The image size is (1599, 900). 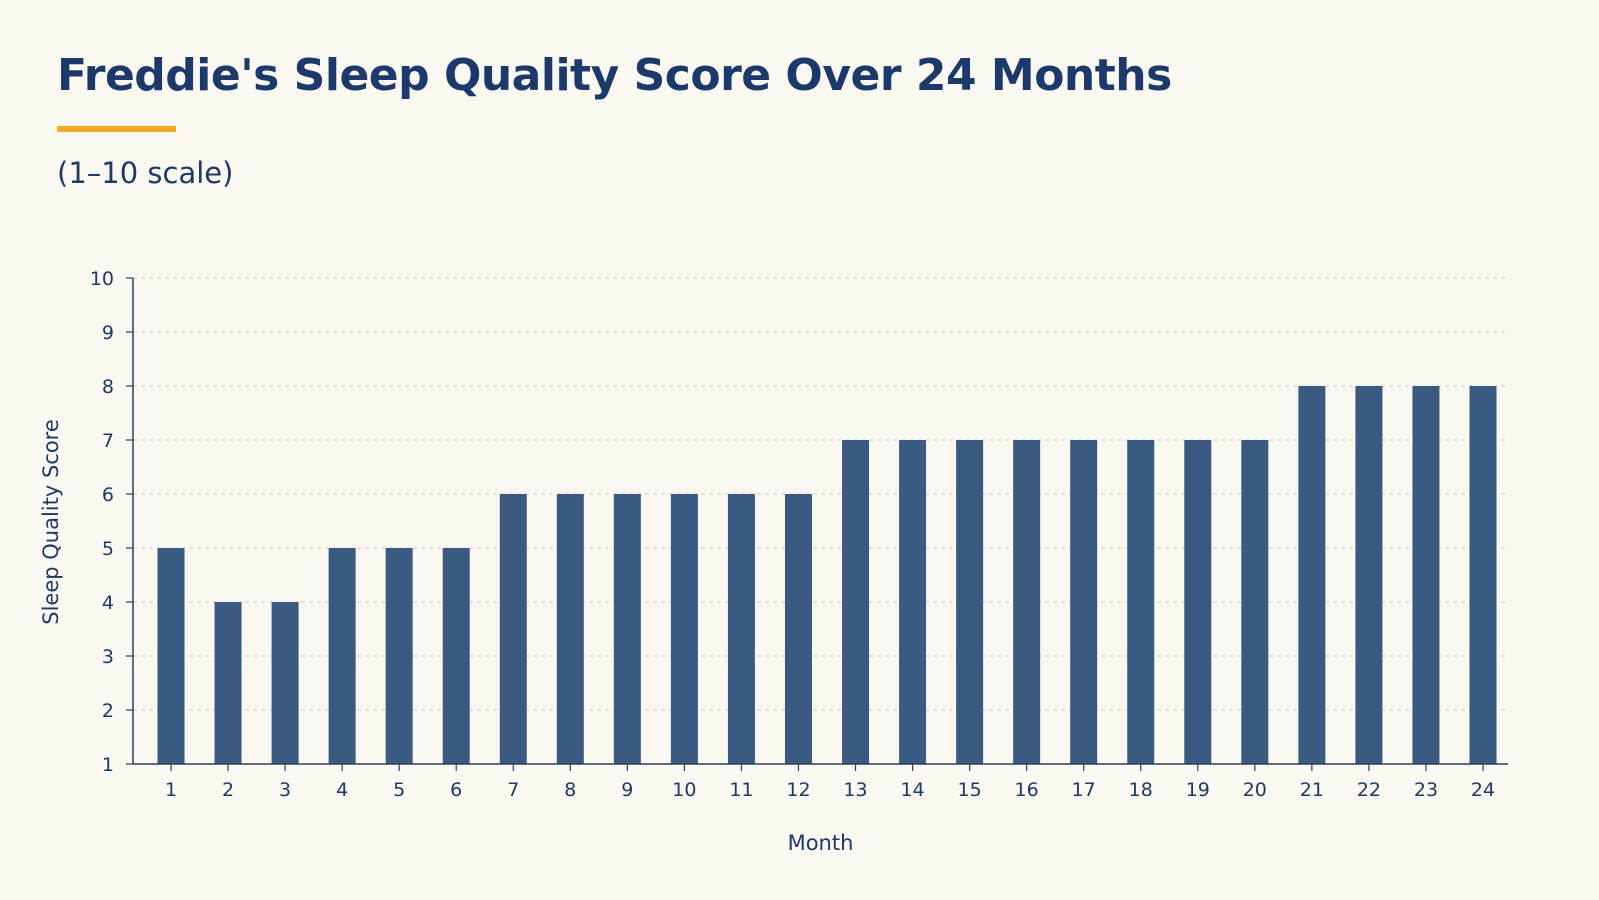 I want to click on x-tick-label: 6, so click(x=456, y=790).